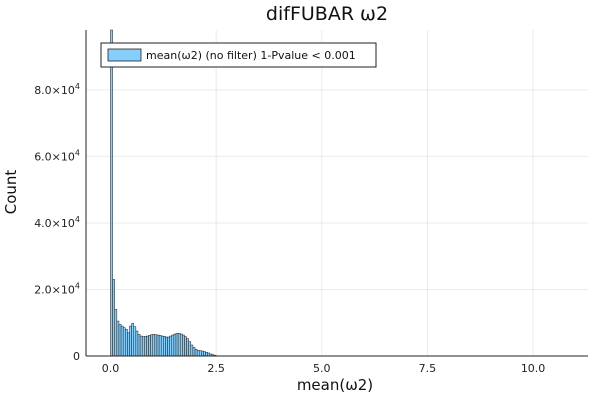 Image resolution: width=600 pixels, height=400 pixels. Describe the element at coordinates (163, 193) in the screenshot. I see `histogram-bars` at that location.